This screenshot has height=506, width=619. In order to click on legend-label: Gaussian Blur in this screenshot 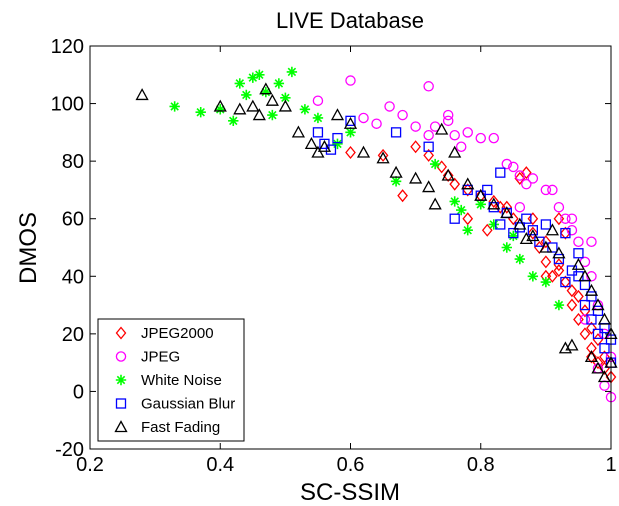, I will do `click(188, 404)`.